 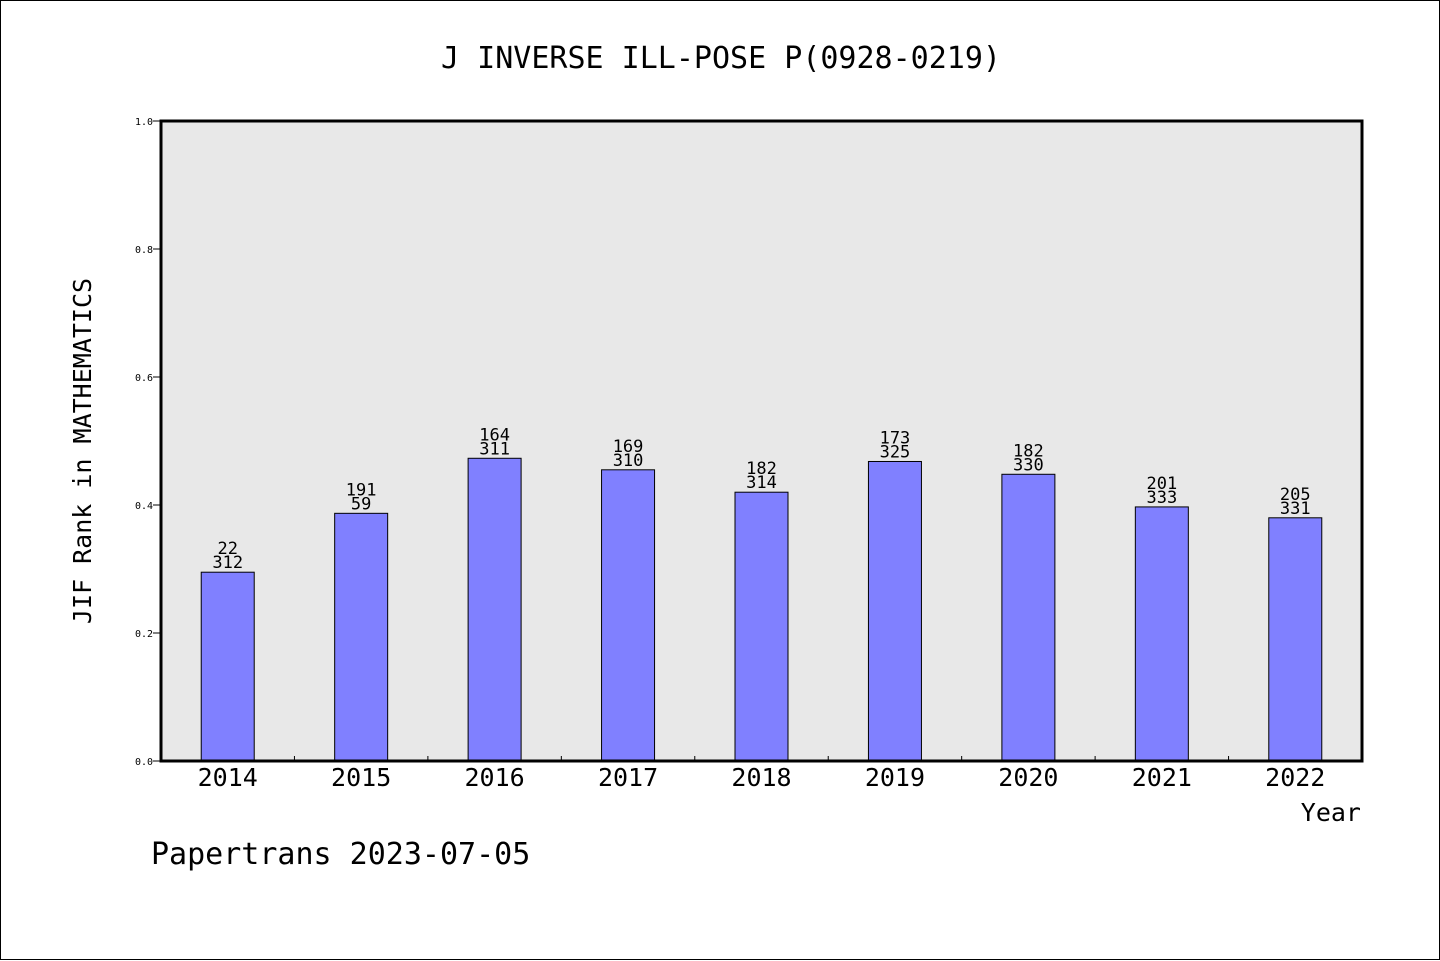 What do you see at coordinates (895, 452) in the screenshot?
I see `data-label-bottom-2019: 325` at bounding box center [895, 452].